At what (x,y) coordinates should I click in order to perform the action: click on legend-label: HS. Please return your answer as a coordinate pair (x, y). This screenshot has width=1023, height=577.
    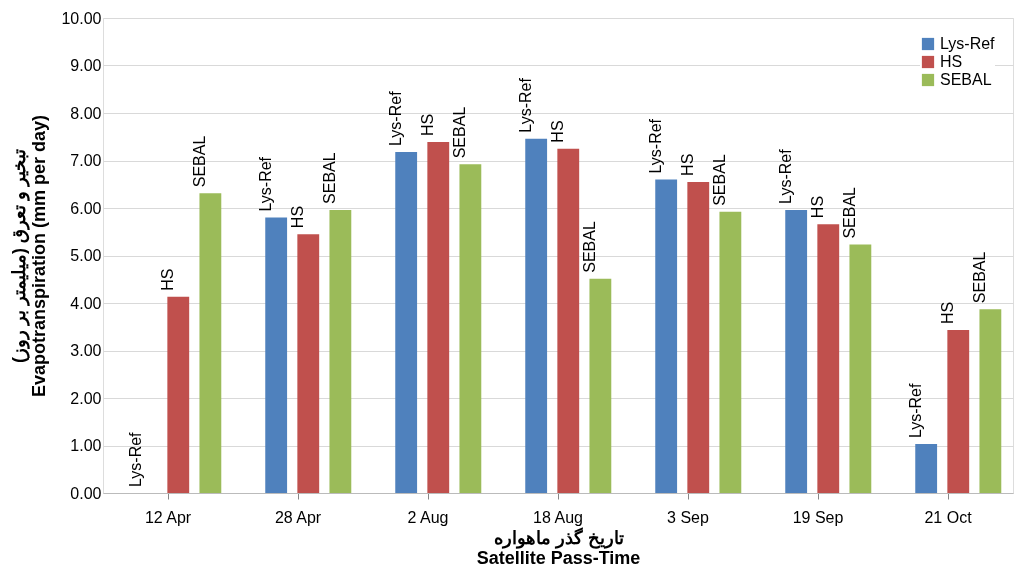
    Looking at the image, I should click on (951, 61).